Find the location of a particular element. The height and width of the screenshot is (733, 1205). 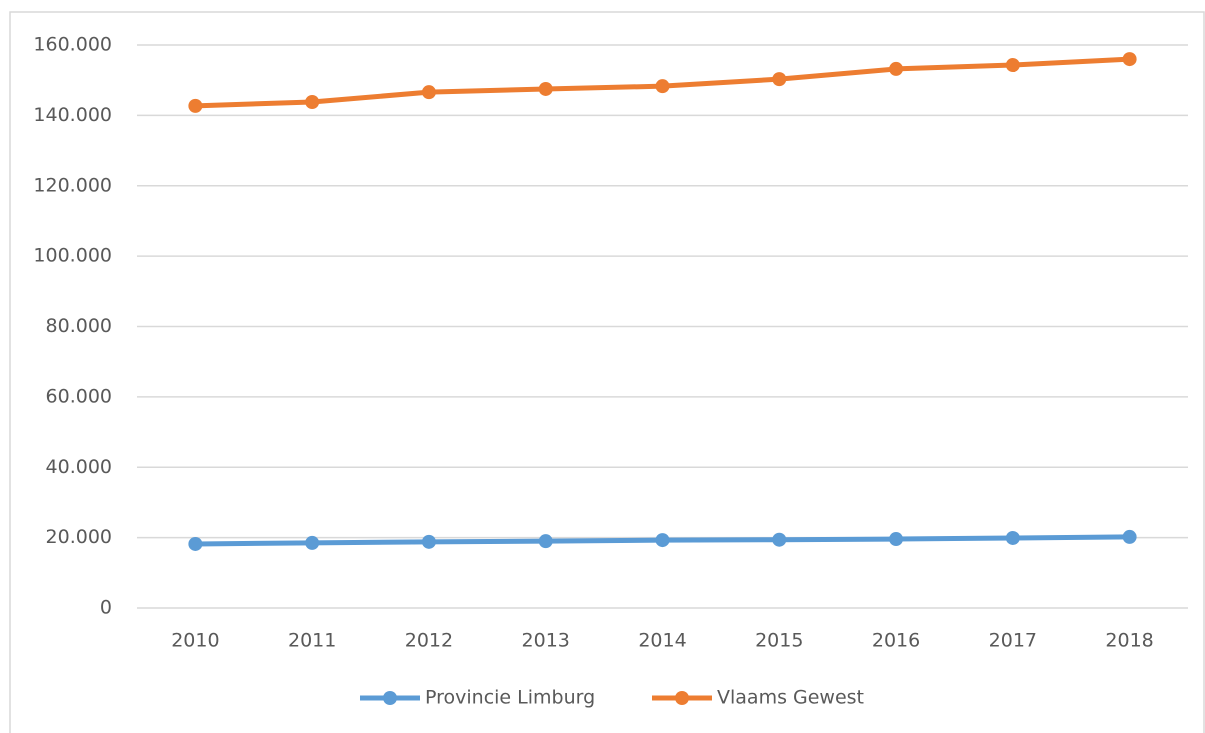

x-tick-label: 2014 is located at coordinates (662, 641).